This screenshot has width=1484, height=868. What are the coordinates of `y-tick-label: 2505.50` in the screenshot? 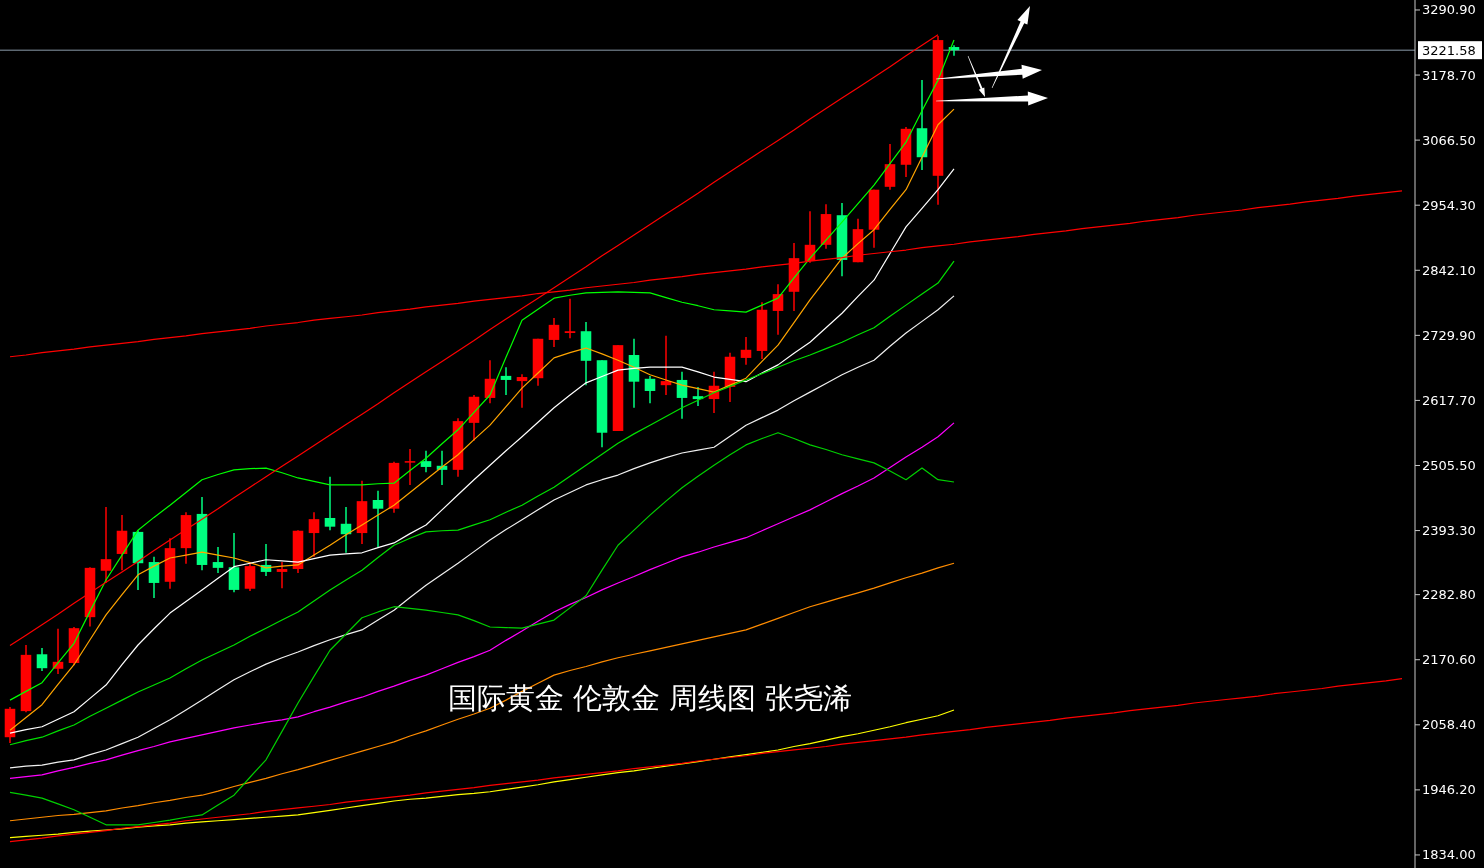 It's located at (1449, 465).